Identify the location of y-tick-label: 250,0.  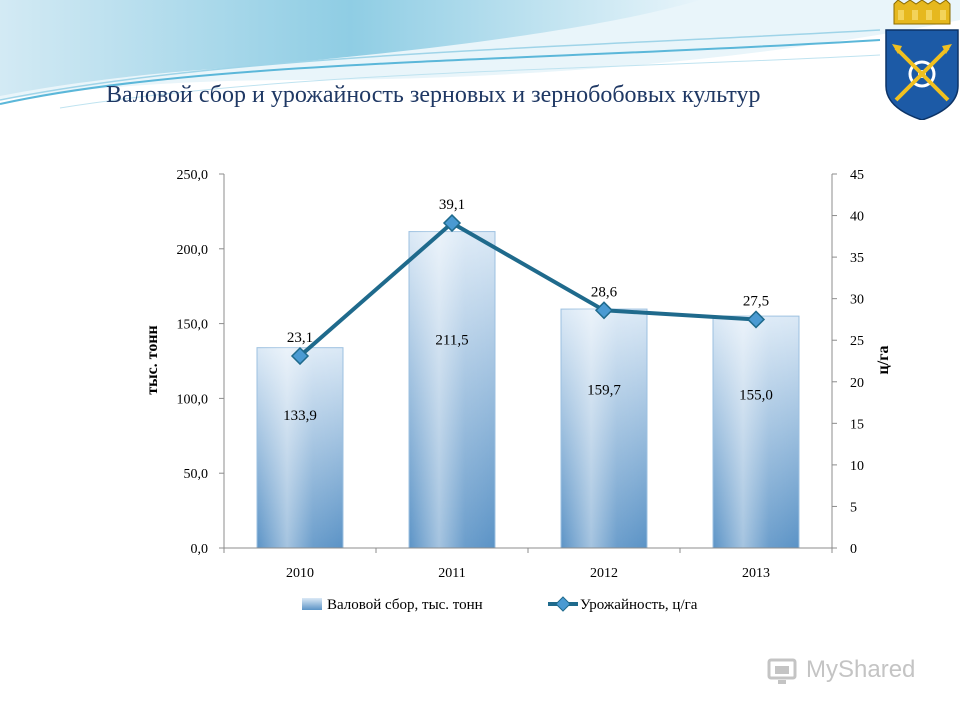
(193, 175).